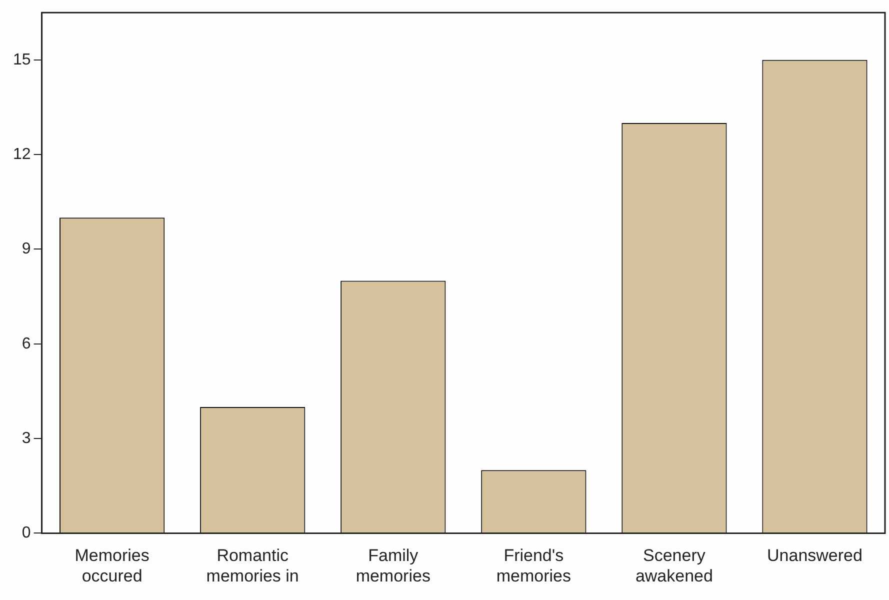  Describe the element at coordinates (26, 438) in the screenshot. I see `y-tick-label: 3` at that location.